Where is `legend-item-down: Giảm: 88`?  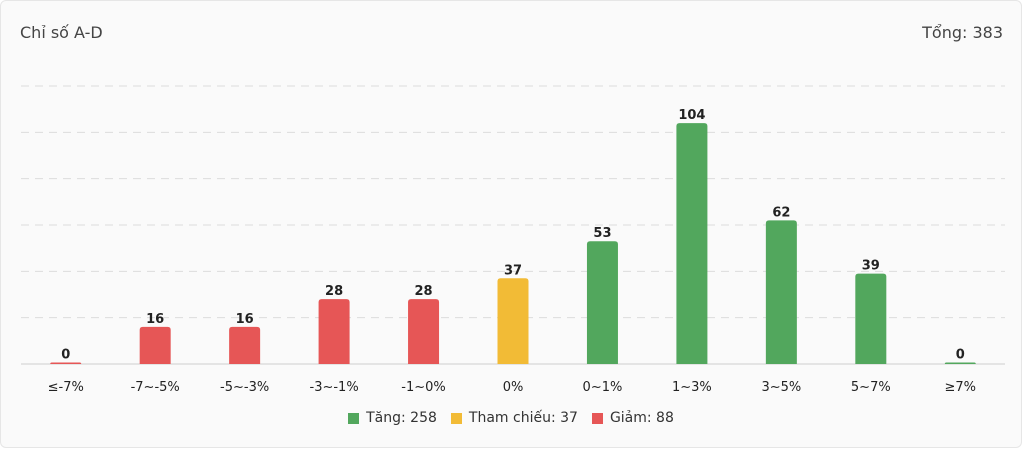
legend-item-down: Giảm: 88 is located at coordinates (632, 418).